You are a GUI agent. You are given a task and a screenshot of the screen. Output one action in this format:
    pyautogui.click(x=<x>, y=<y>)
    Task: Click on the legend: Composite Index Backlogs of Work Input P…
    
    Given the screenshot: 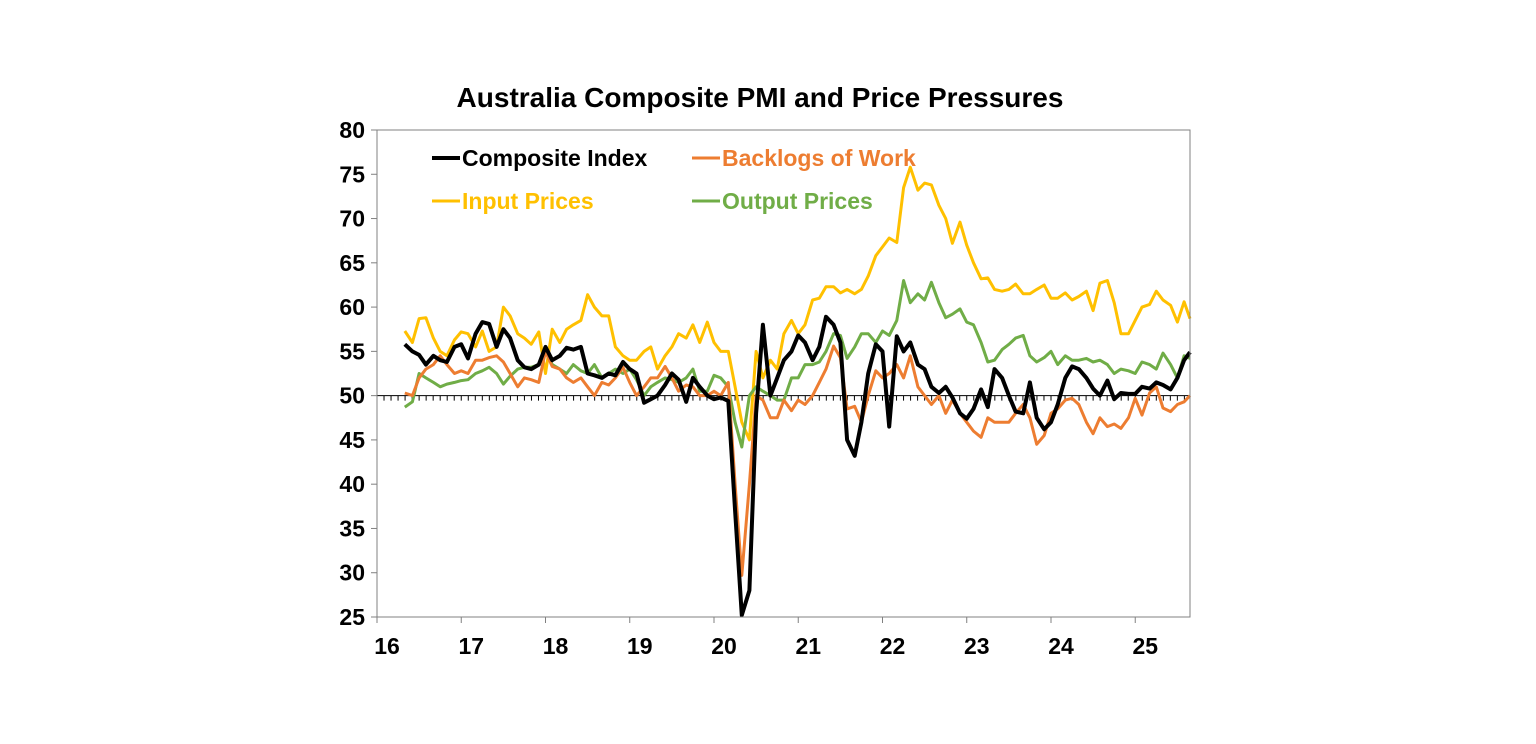 What is the action you would take?
    pyautogui.click(x=674, y=179)
    